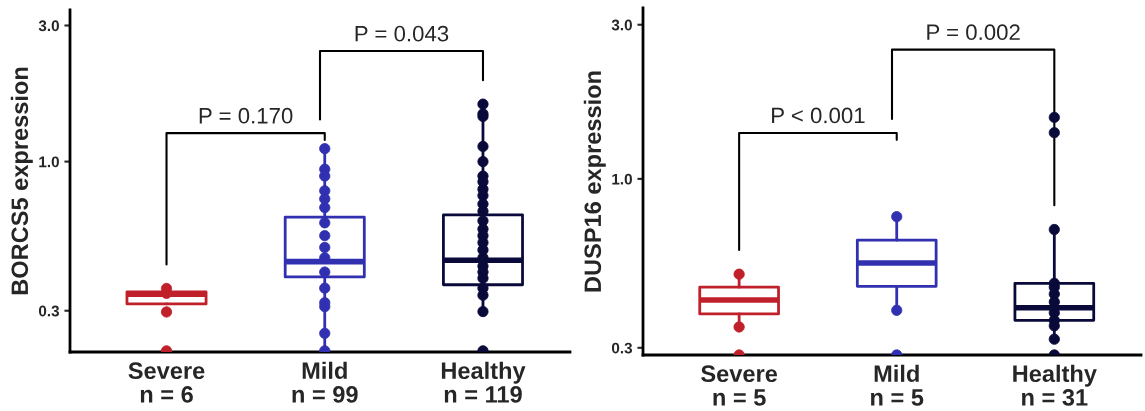 The width and height of the screenshot is (1145, 411). What do you see at coordinates (594, 181) in the screenshot?
I see `y-axis-title: DUSP16 expression` at bounding box center [594, 181].